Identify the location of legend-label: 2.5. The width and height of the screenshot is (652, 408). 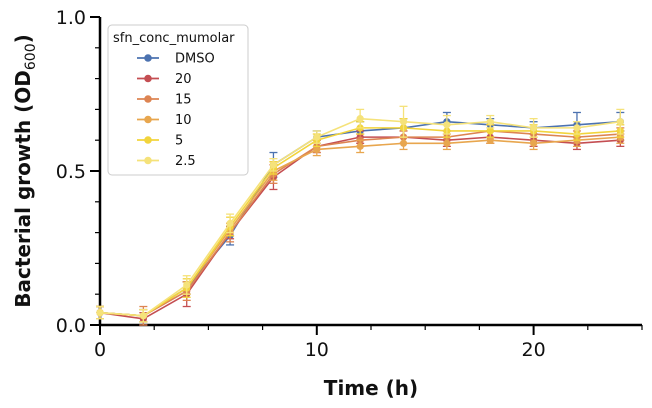
(185, 161).